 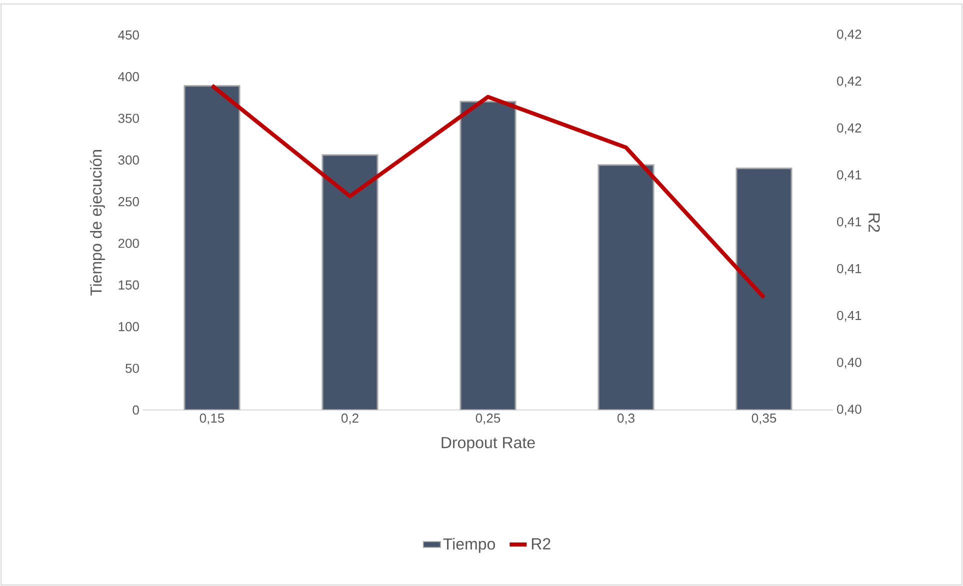 I want to click on x-tick-label: 0,25, so click(x=488, y=419).